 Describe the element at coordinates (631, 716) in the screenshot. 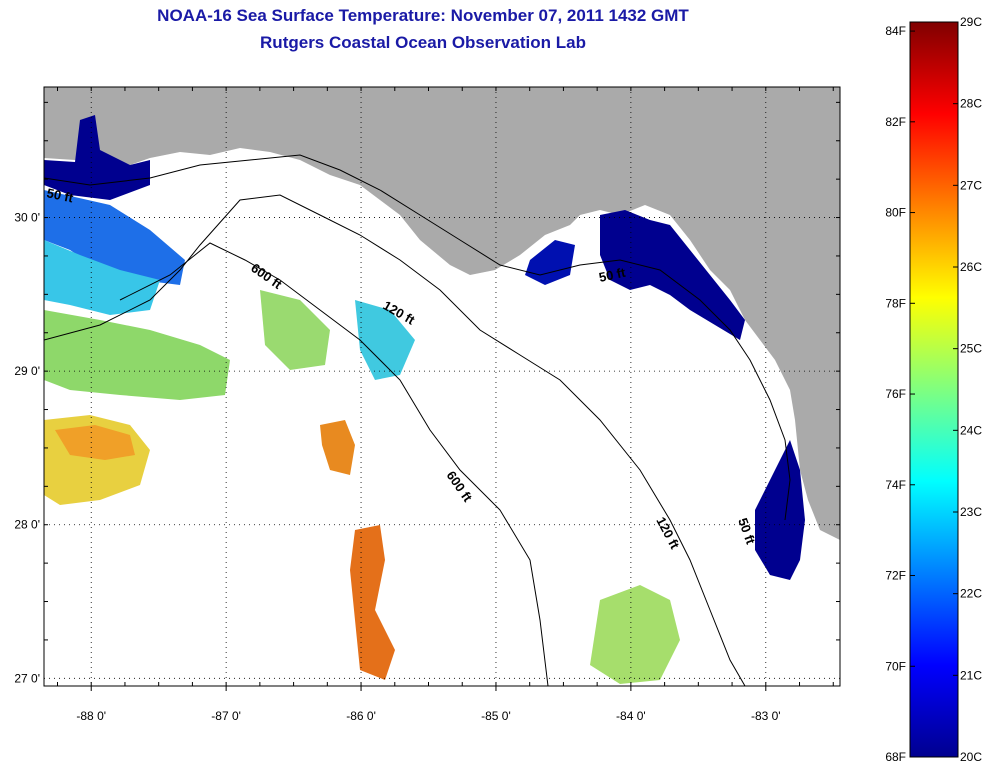

I see `lon-tick-label: -84 0'` at that location.